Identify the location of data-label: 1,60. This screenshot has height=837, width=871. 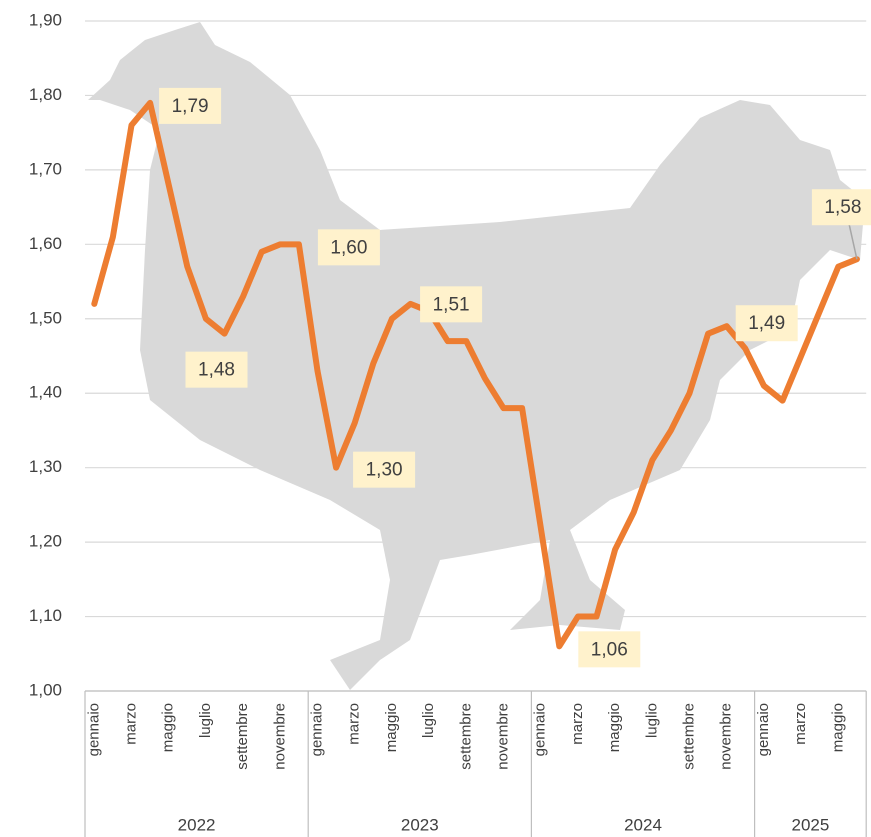
(348, 247).